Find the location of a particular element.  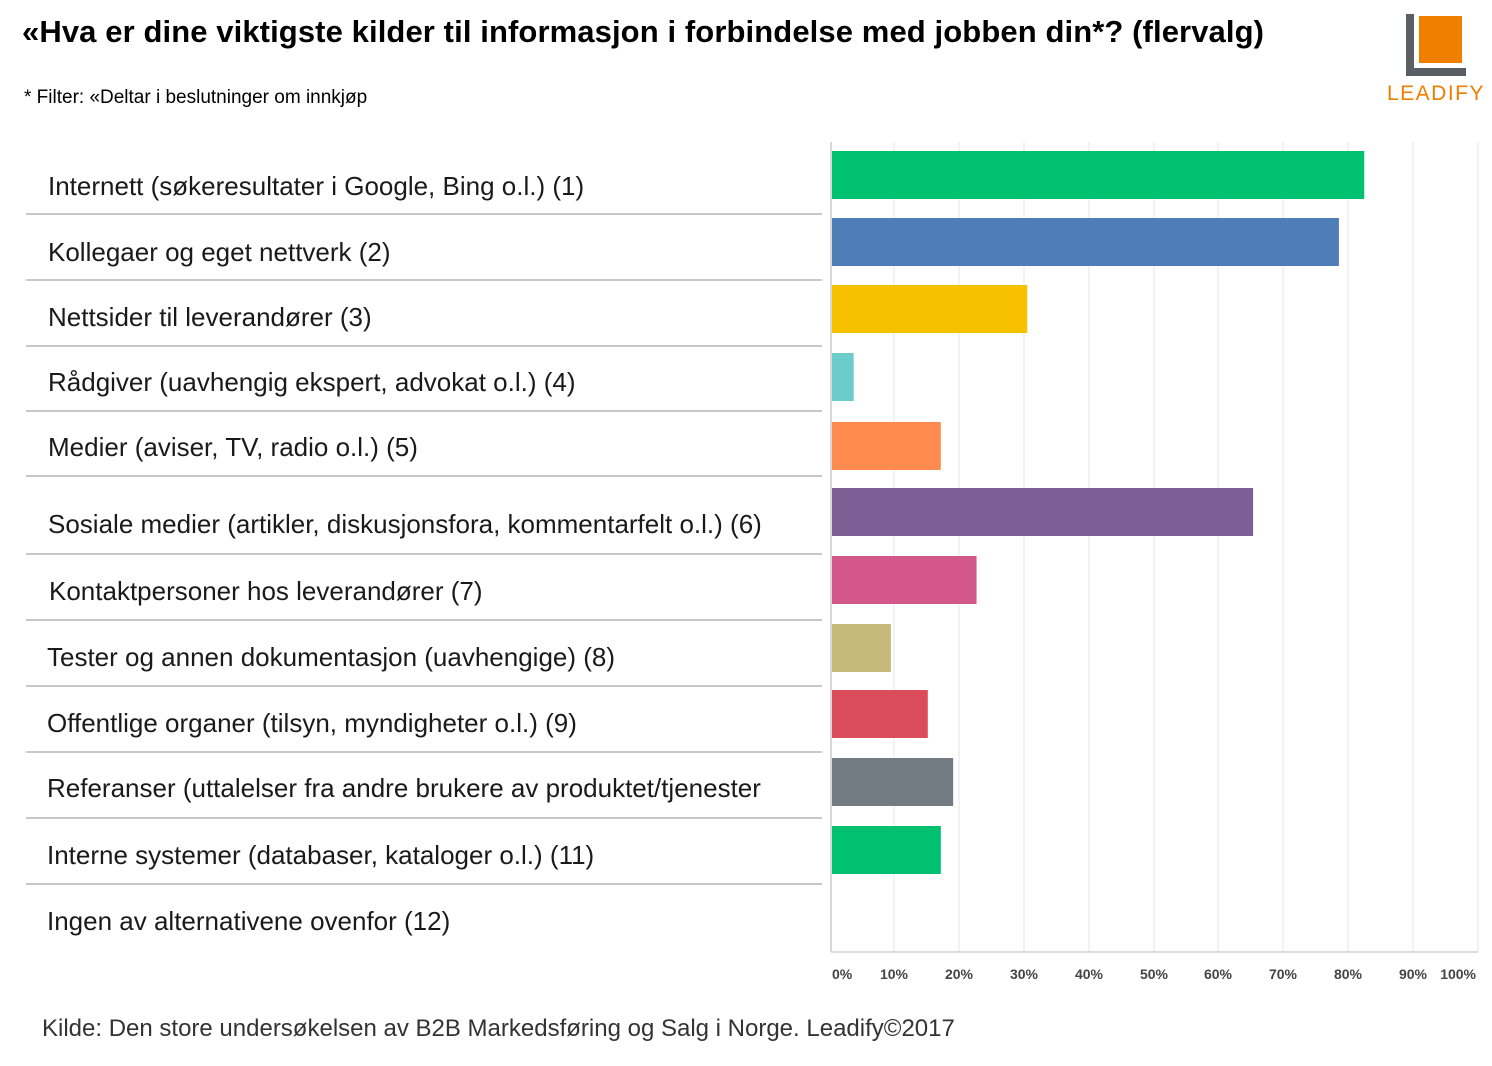

x-tick-label: 100% is located at coordinates (1458, 974).